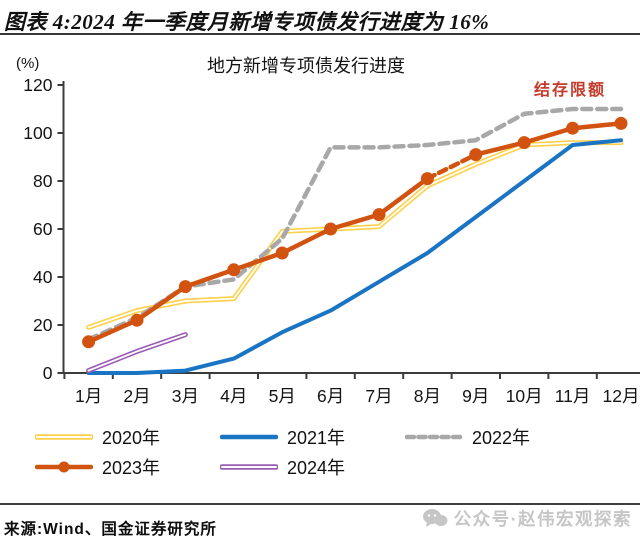  Describe the element at coordinates (475, 396) in the screenshot. I see `x-tick-label: 9月` at that location.